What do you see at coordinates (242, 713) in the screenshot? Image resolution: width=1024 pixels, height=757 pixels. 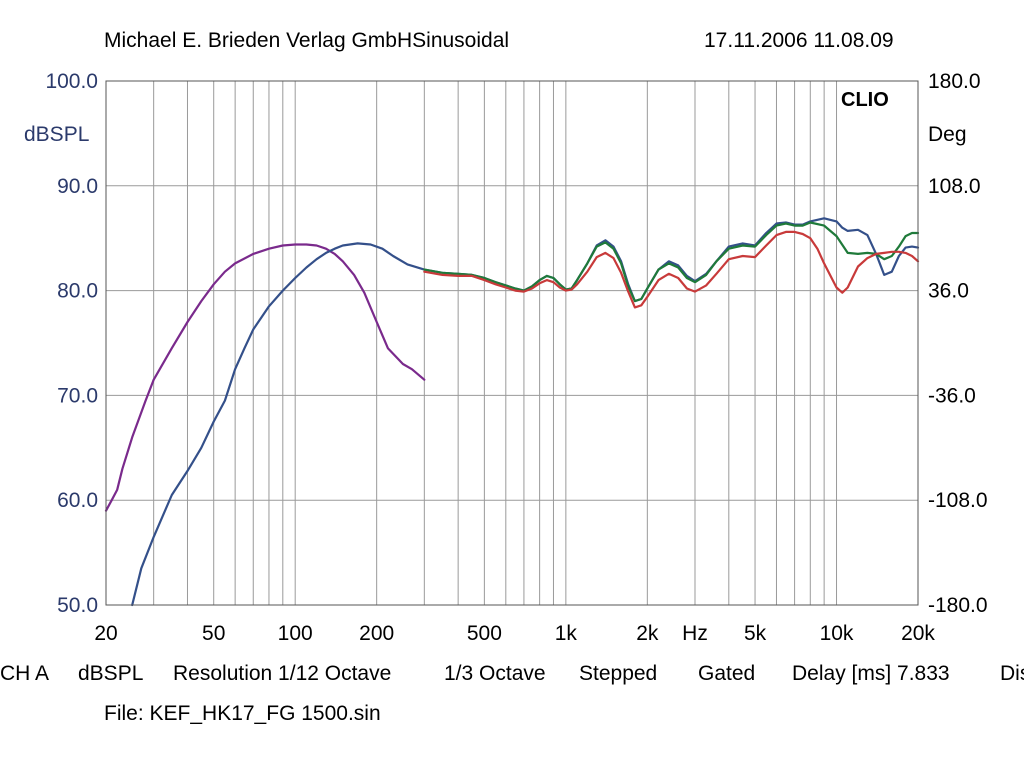 I see `footer-file: File: KEF_HK17_FG 1500.sin` at bounding box center [242, 713].